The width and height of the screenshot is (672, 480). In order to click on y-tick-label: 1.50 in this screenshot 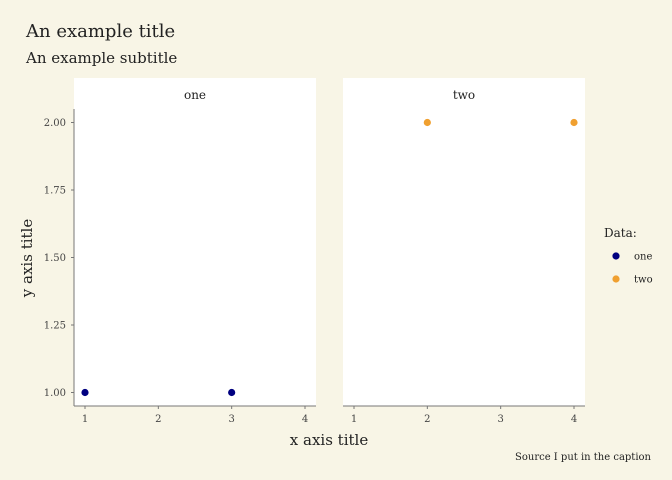, I will do `click(55, 258)`.